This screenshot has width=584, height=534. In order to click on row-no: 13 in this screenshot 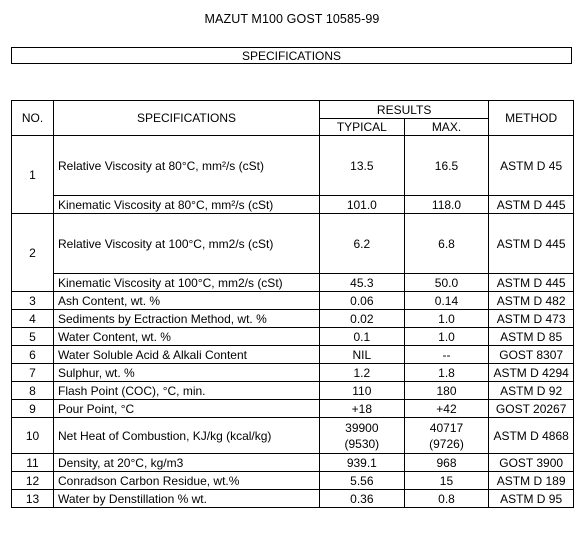, I will do `click(32, 498)`.